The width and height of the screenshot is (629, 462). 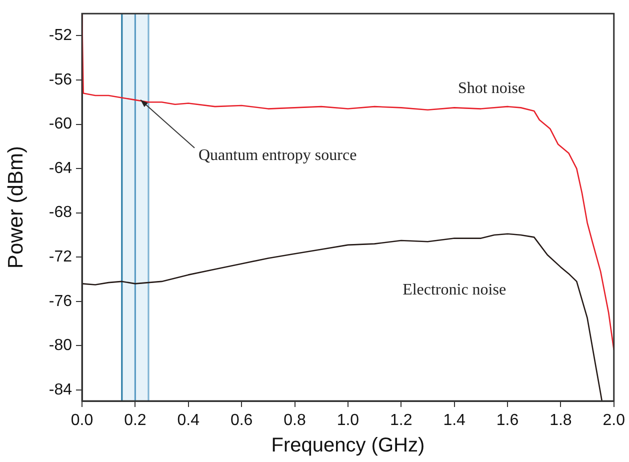 What do you see at coordinates (507, 421) in the screenshot?
I see `x-tick-label: 1.6` at bounding box center [507, 421].